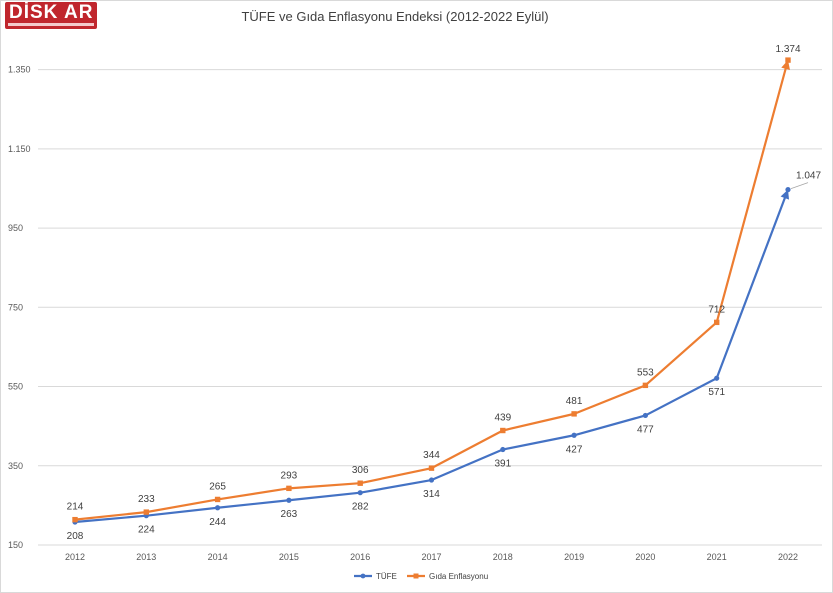  What do you see at coordinates (289, 475) in the screenshot?
I see `data-label: 293` at bounding box center [289, 475].